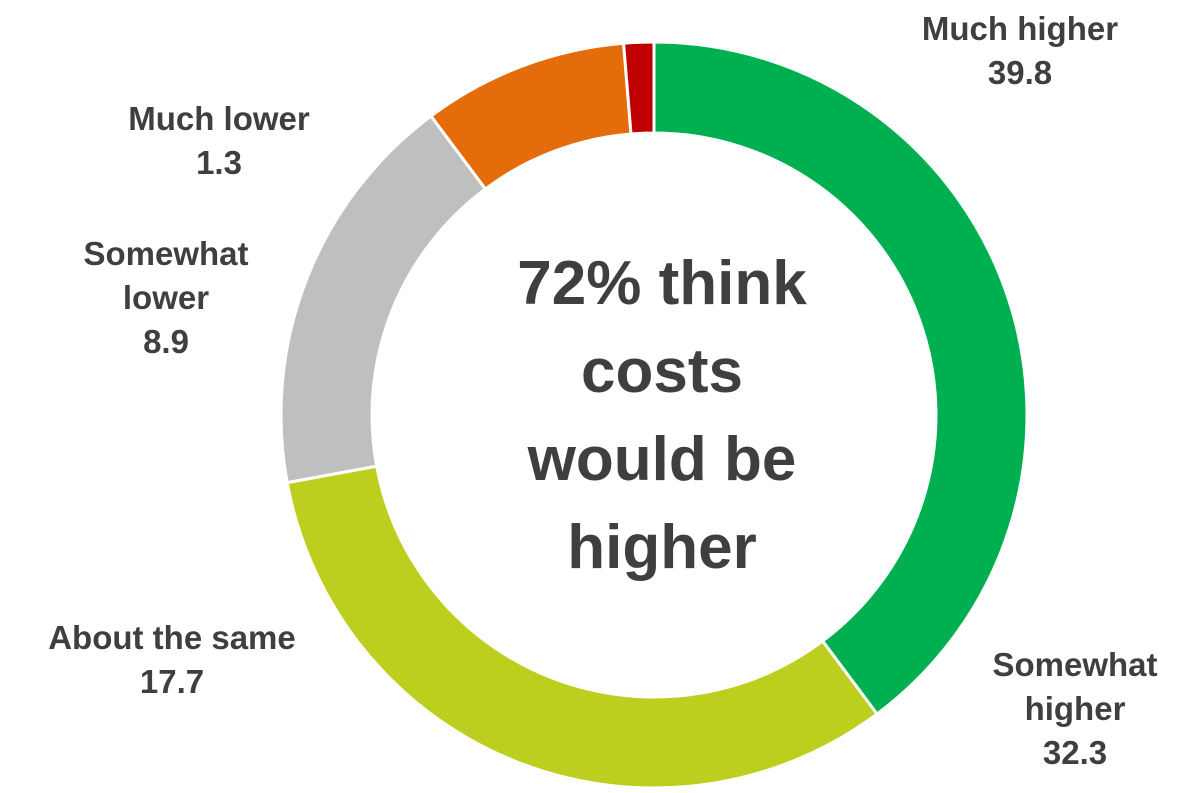 This screenshot has height=793, width=1188. I want to click on center-text-line: 72% think, so click(662, 283).